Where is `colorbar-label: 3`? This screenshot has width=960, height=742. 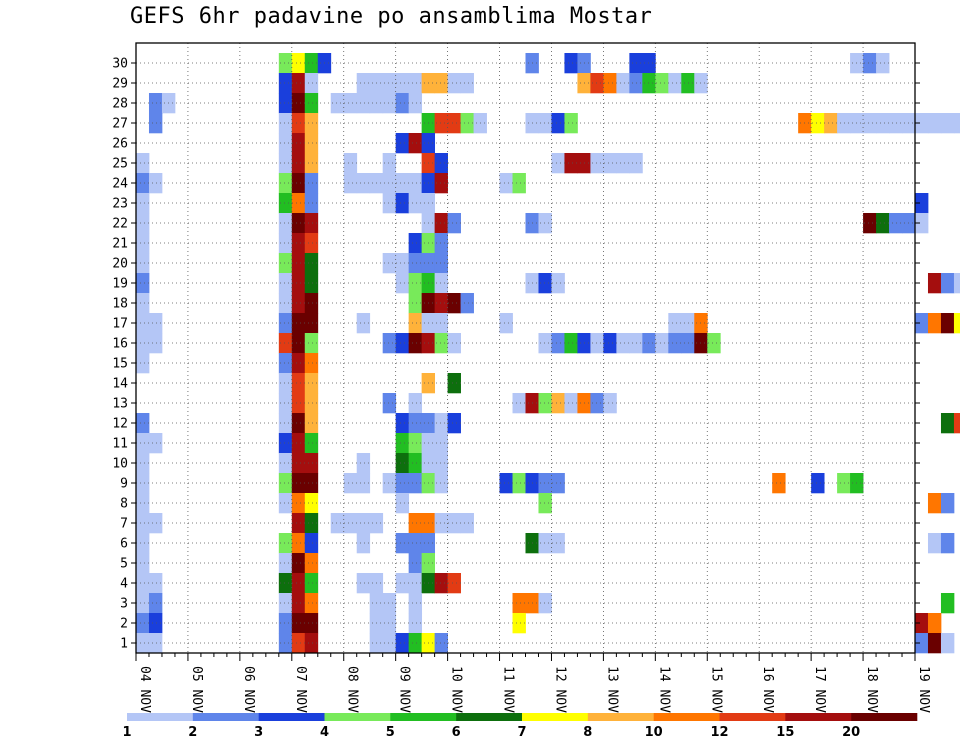 colorbar-label: 3 is located at coordinates (258, 732).